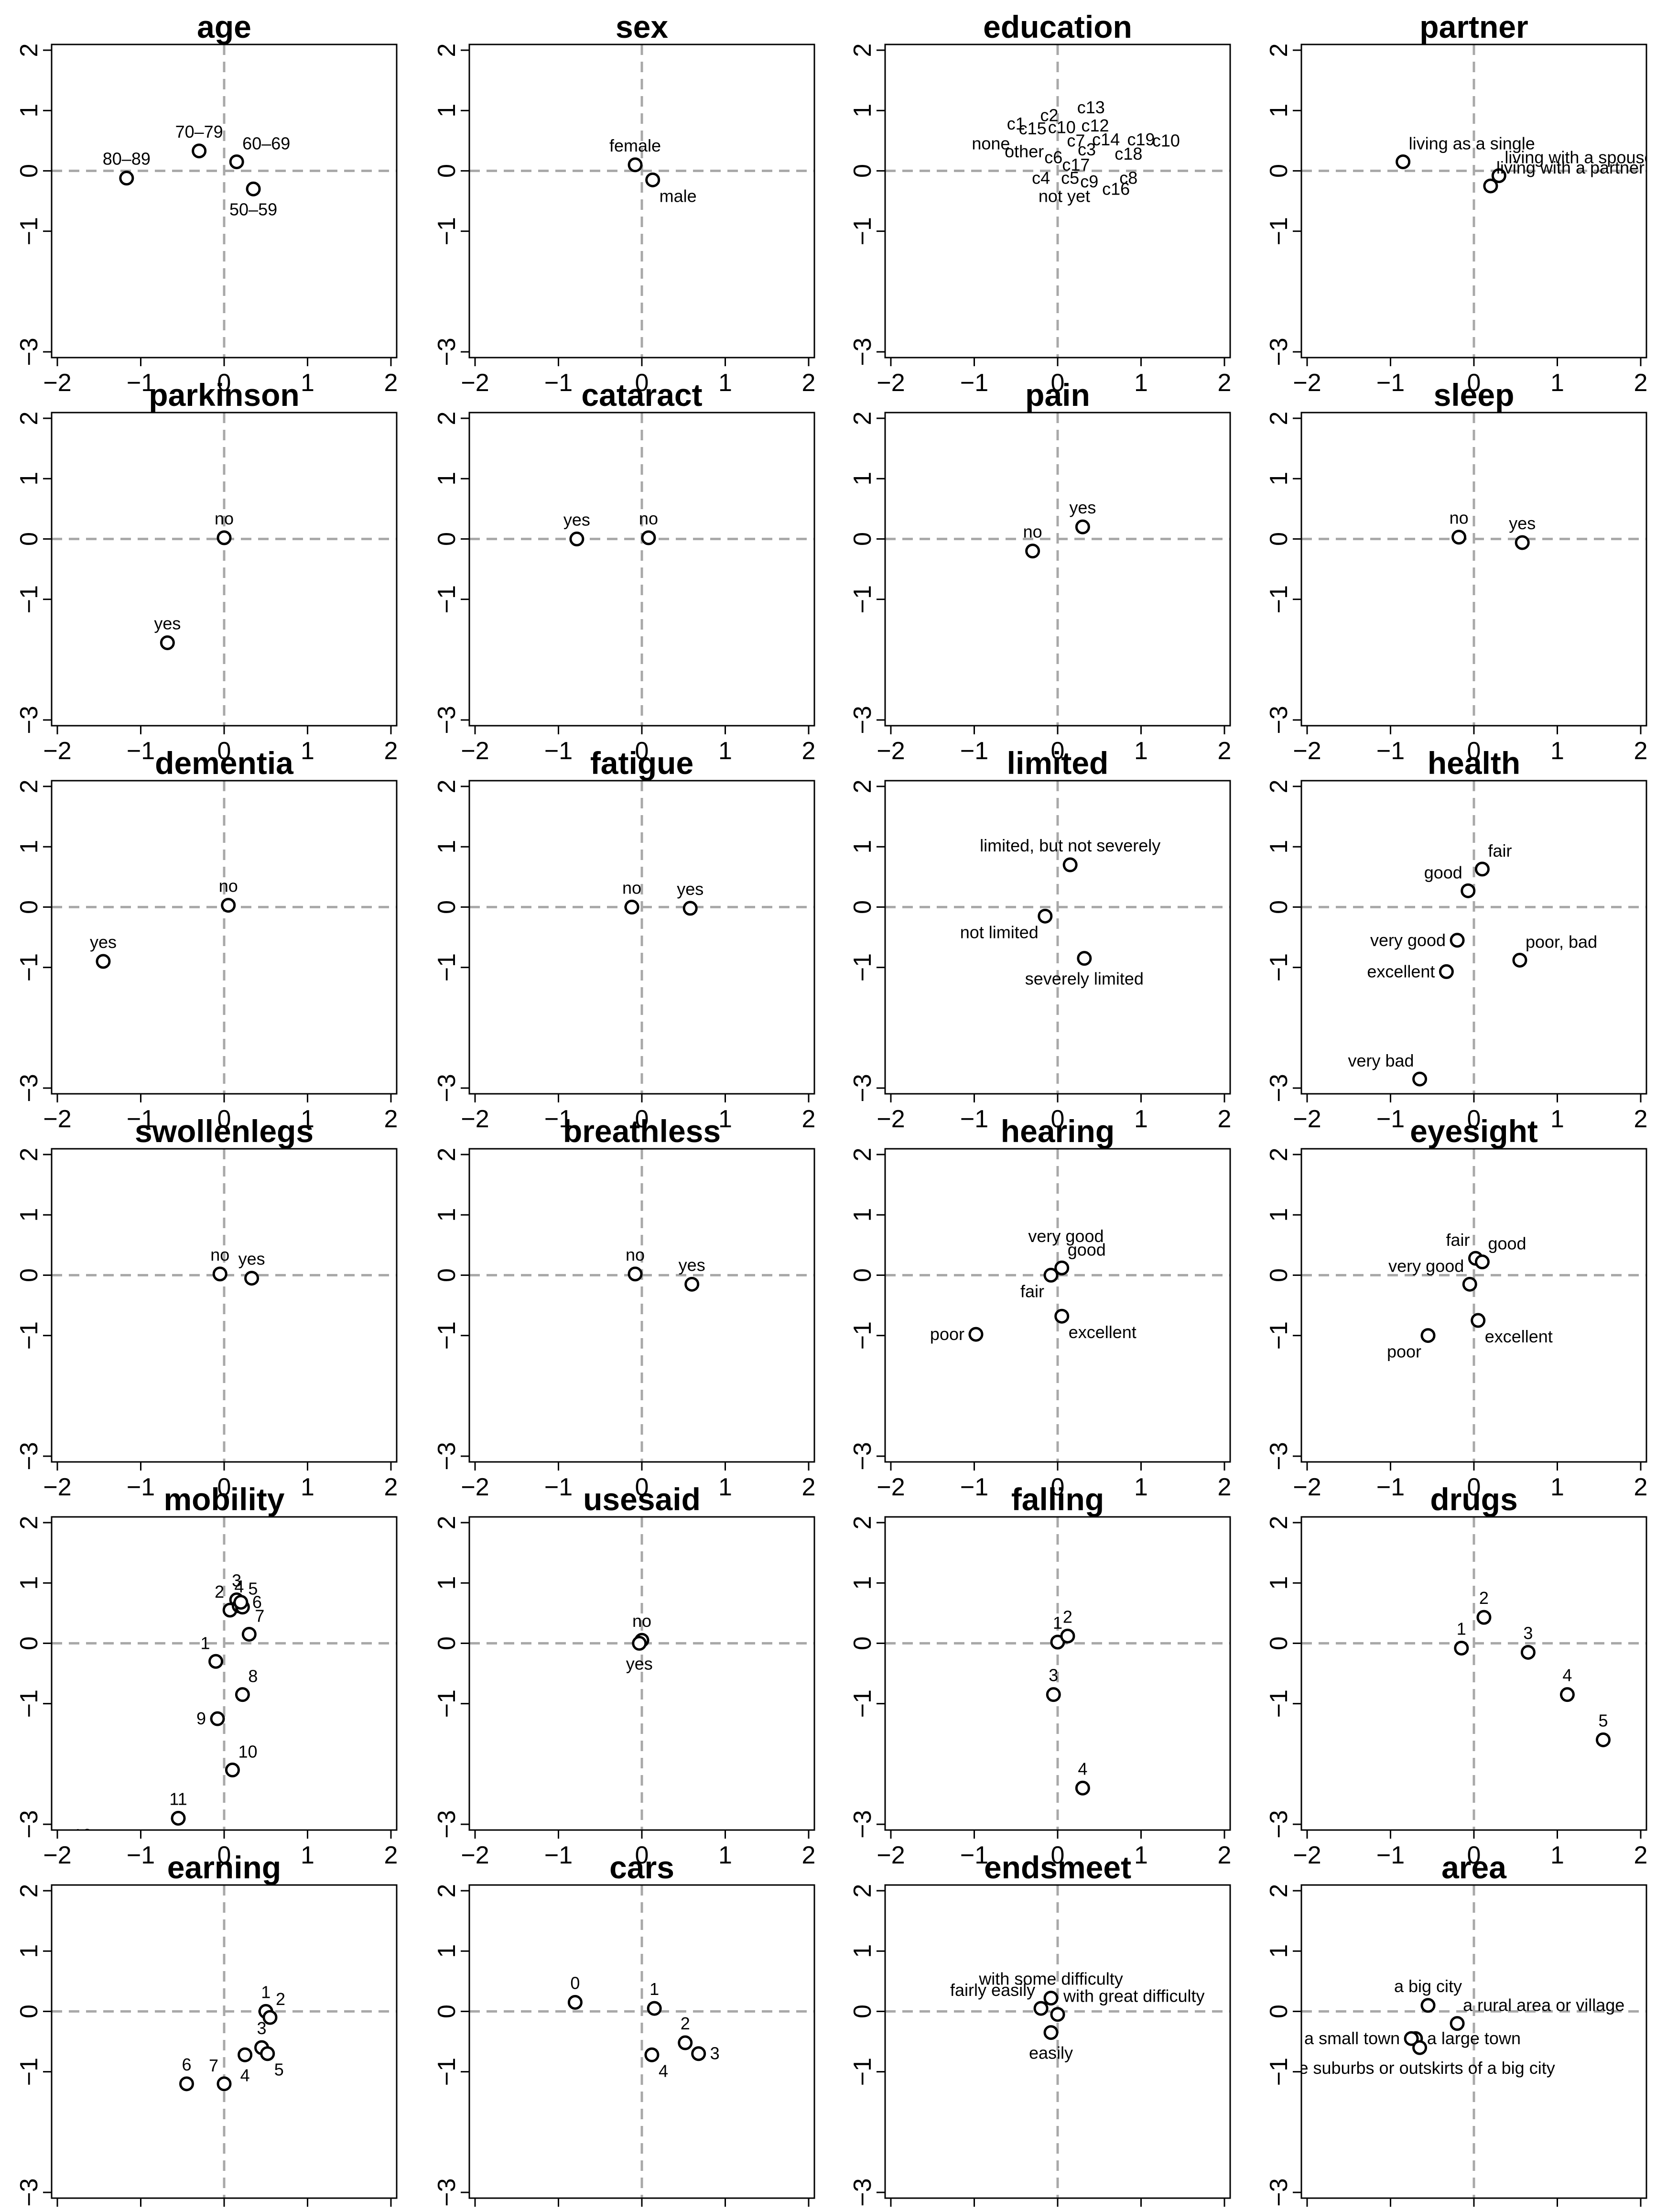  What do you see at coordinates (1106, 139) in the screenshot?
I see `point-label: c14` at bounding box center [1106, 139].